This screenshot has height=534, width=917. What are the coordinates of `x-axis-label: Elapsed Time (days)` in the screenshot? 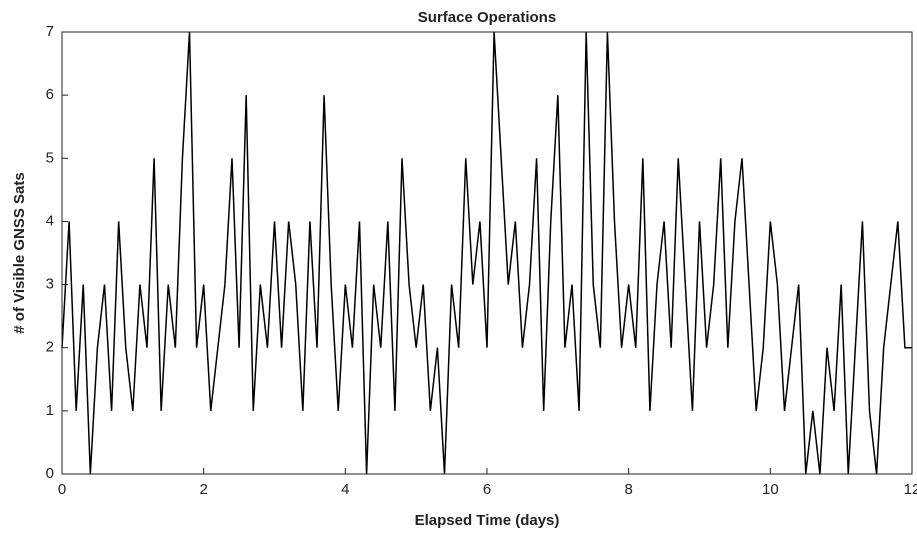 It's located at (487, 520).